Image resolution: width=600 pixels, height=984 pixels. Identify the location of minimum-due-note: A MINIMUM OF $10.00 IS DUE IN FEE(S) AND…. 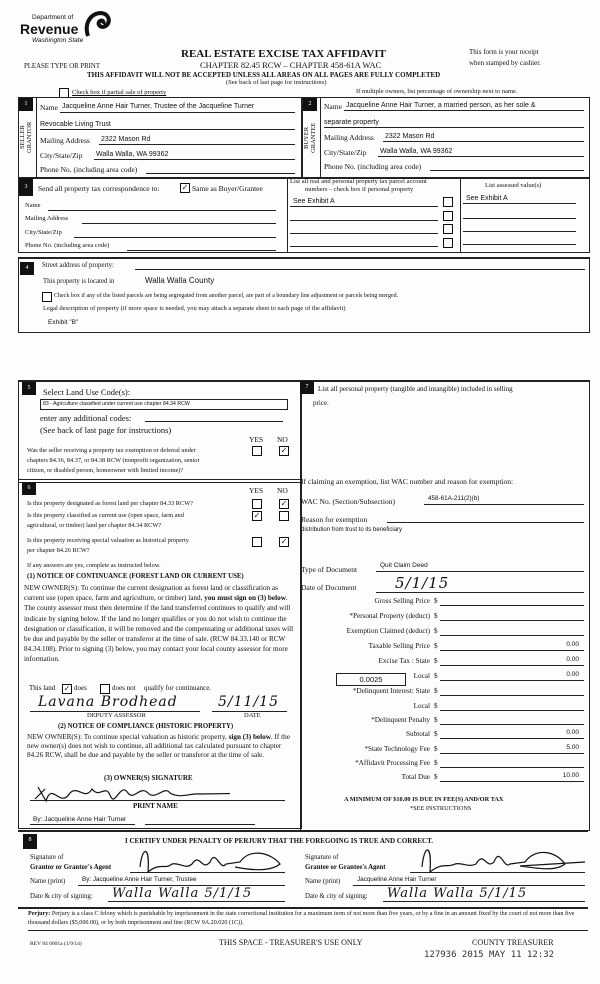
(424, 799).